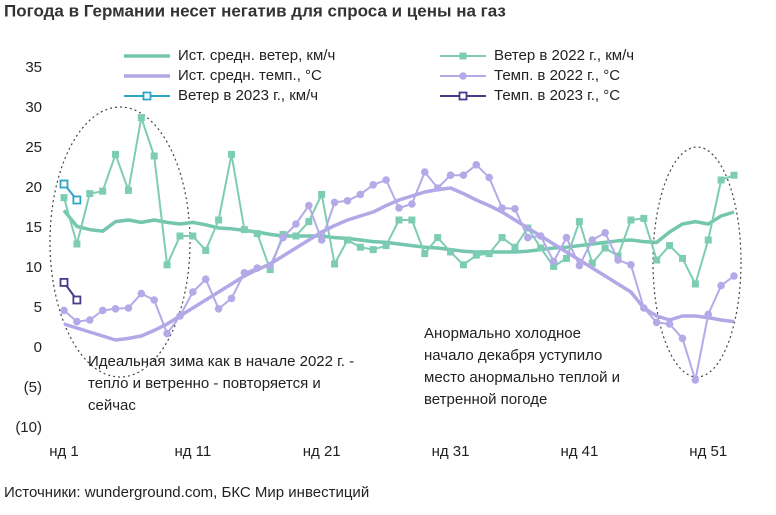 The width and height of the screenshot is (776, 515). Describe the element at coordinates (579, 451) in the screenshot. I see `x-tick-label: нд 41` at that location.